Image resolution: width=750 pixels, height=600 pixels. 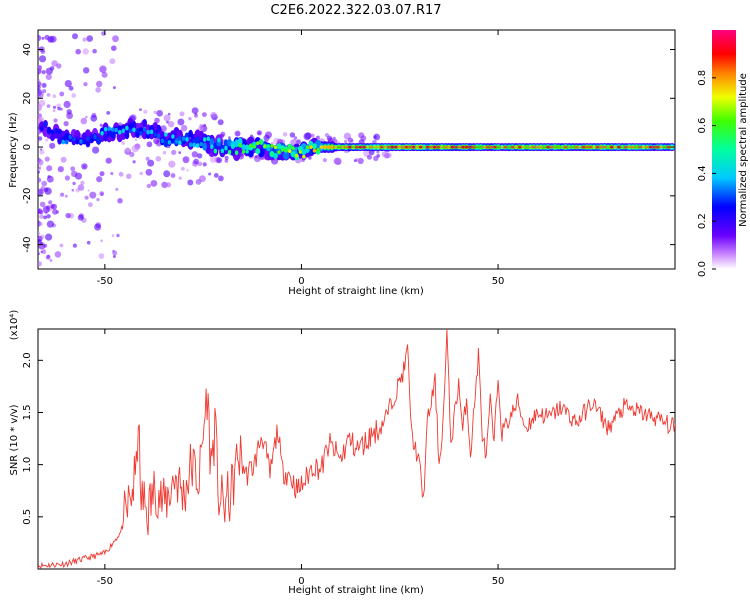 I want to click on colorbar-tick-label: 0.0, so click(x=702, y=269).